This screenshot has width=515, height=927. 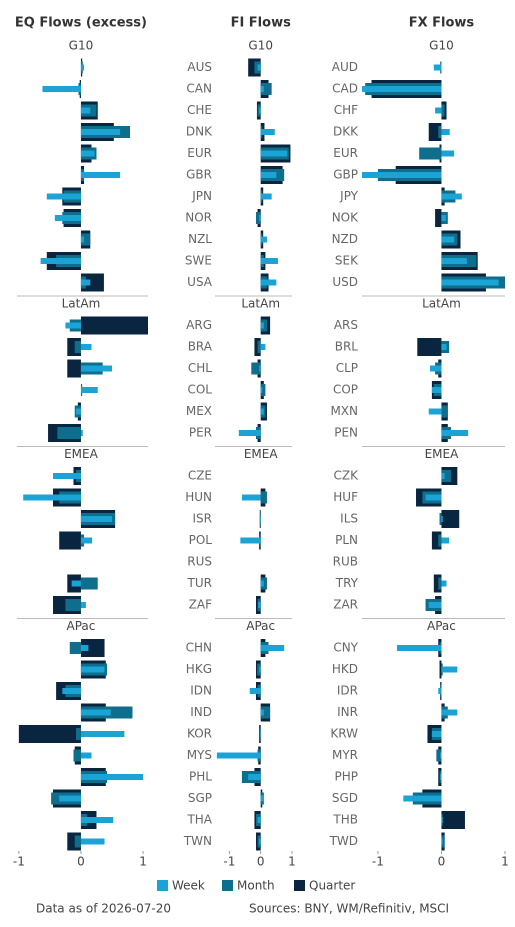 What do you see at coordinates (344, 734) in the screenshot?
I see `category-label: KRW` at bounding box center [344, 734].